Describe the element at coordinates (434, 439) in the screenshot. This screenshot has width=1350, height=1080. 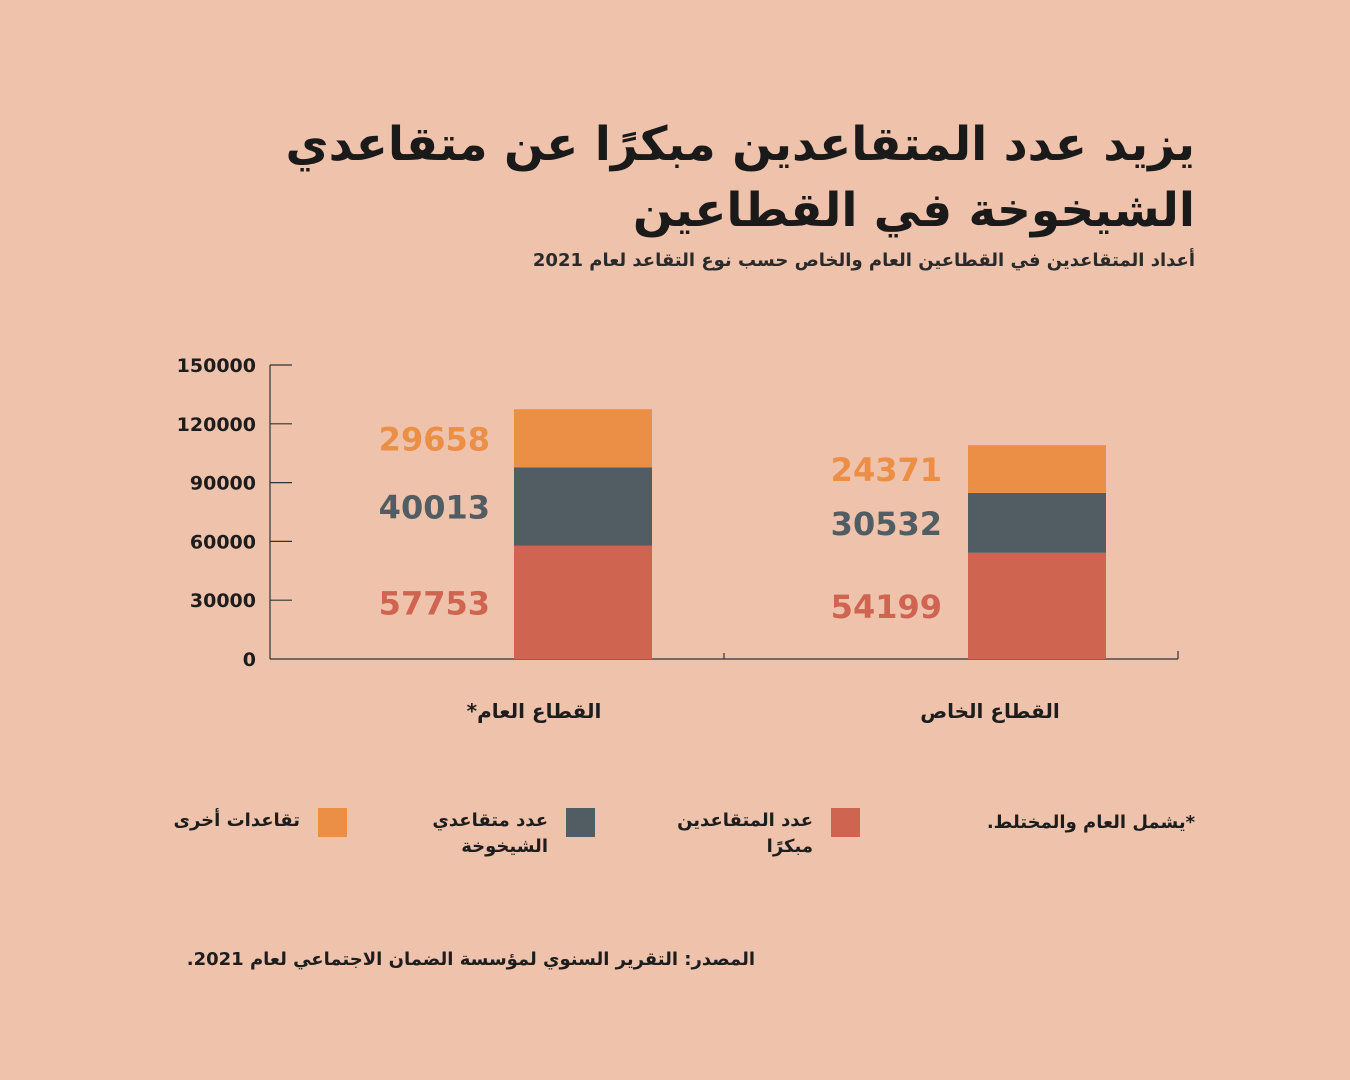
I see `data-label-0-2: 29658` at that location.